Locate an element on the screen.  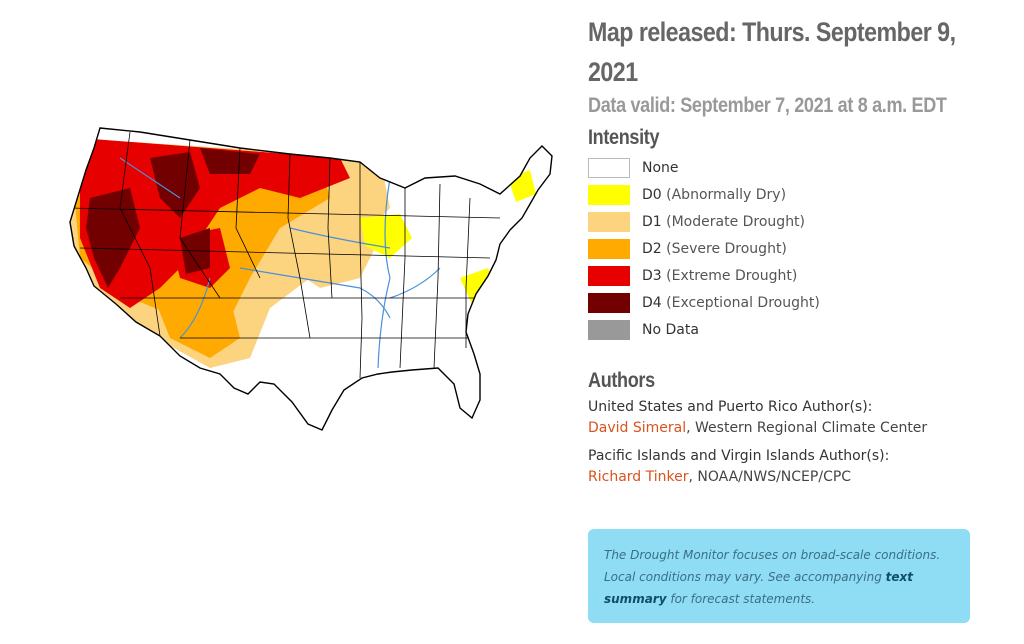
d4-region-mt is located at coordinates (230, 161).